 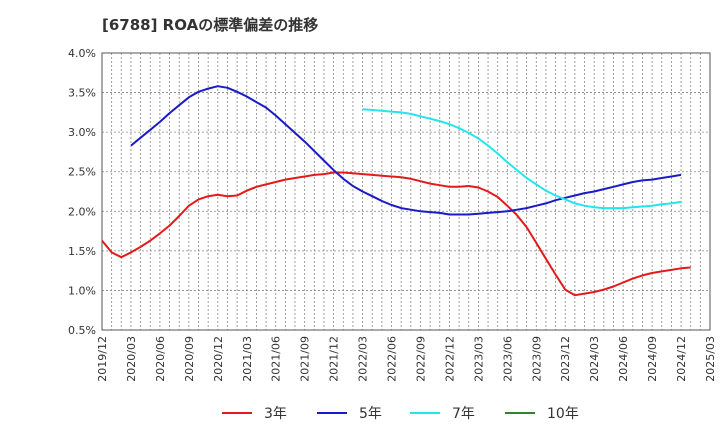 I want to click on y-tick-label: 2.5%, so click(x=82, y=172).